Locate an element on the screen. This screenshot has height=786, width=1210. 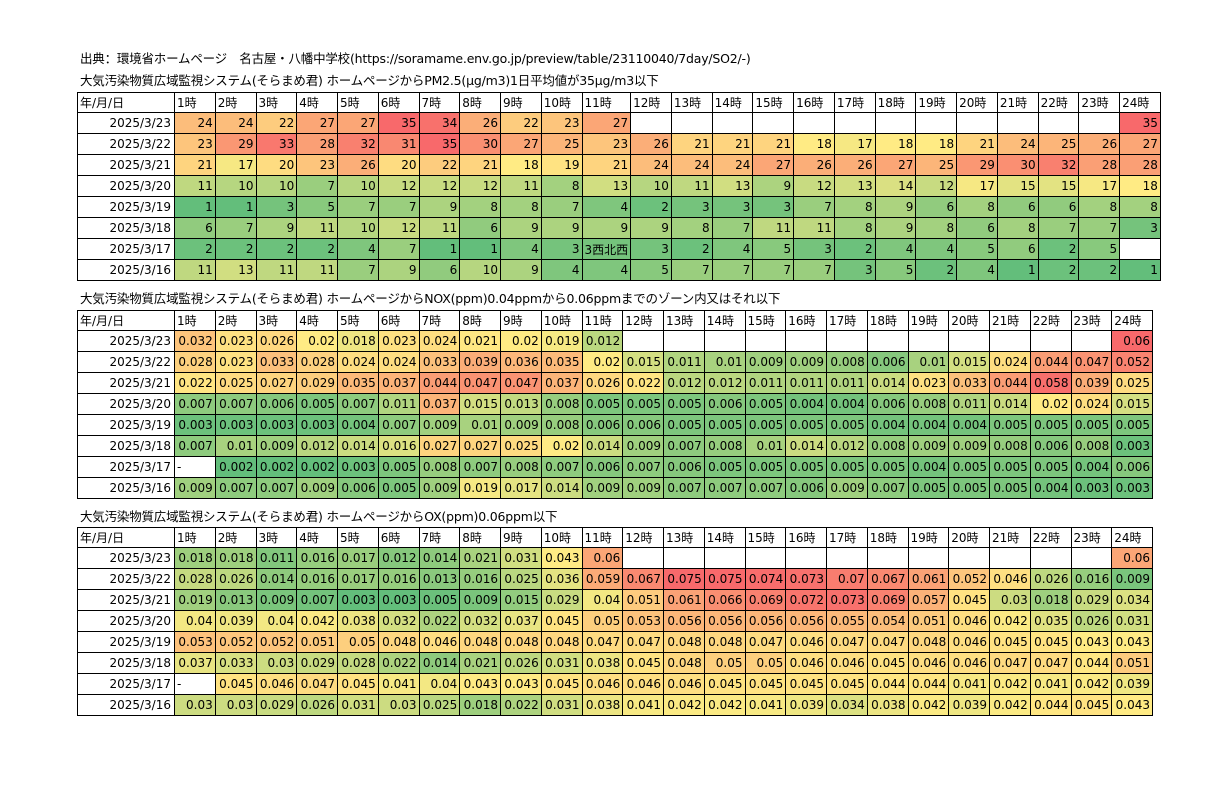
row-date: 2025/3/18 is located at coordinates (126, 663).